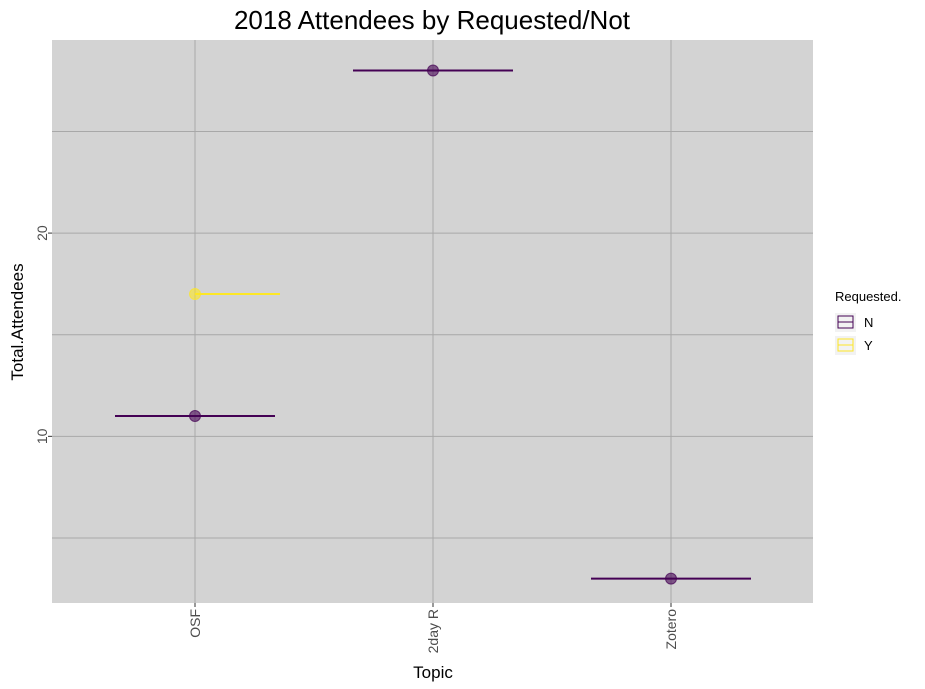 The image size is (925, 689). What do you see at coordinates (854, 334) in the screenshot?
I see `legend-keys: NY` at bounding box center [854, 334].